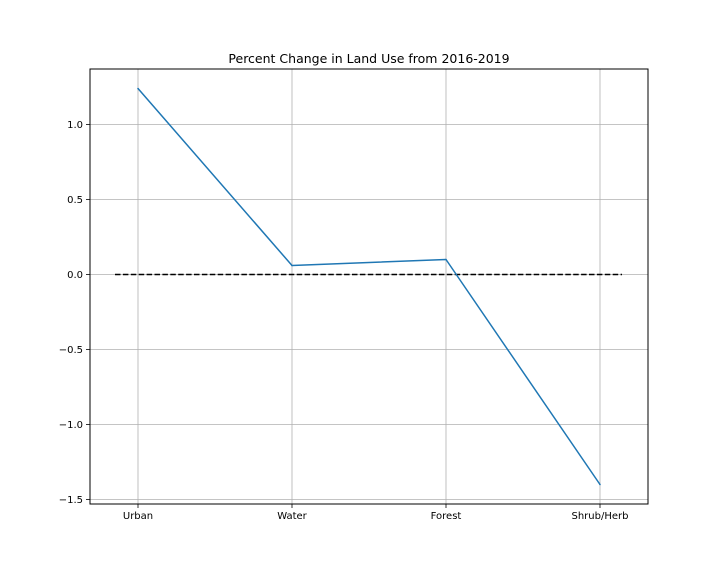 This screenshot has height=581, width=720. I want to click on y-tick-label: 0.5, so click(75, 200).